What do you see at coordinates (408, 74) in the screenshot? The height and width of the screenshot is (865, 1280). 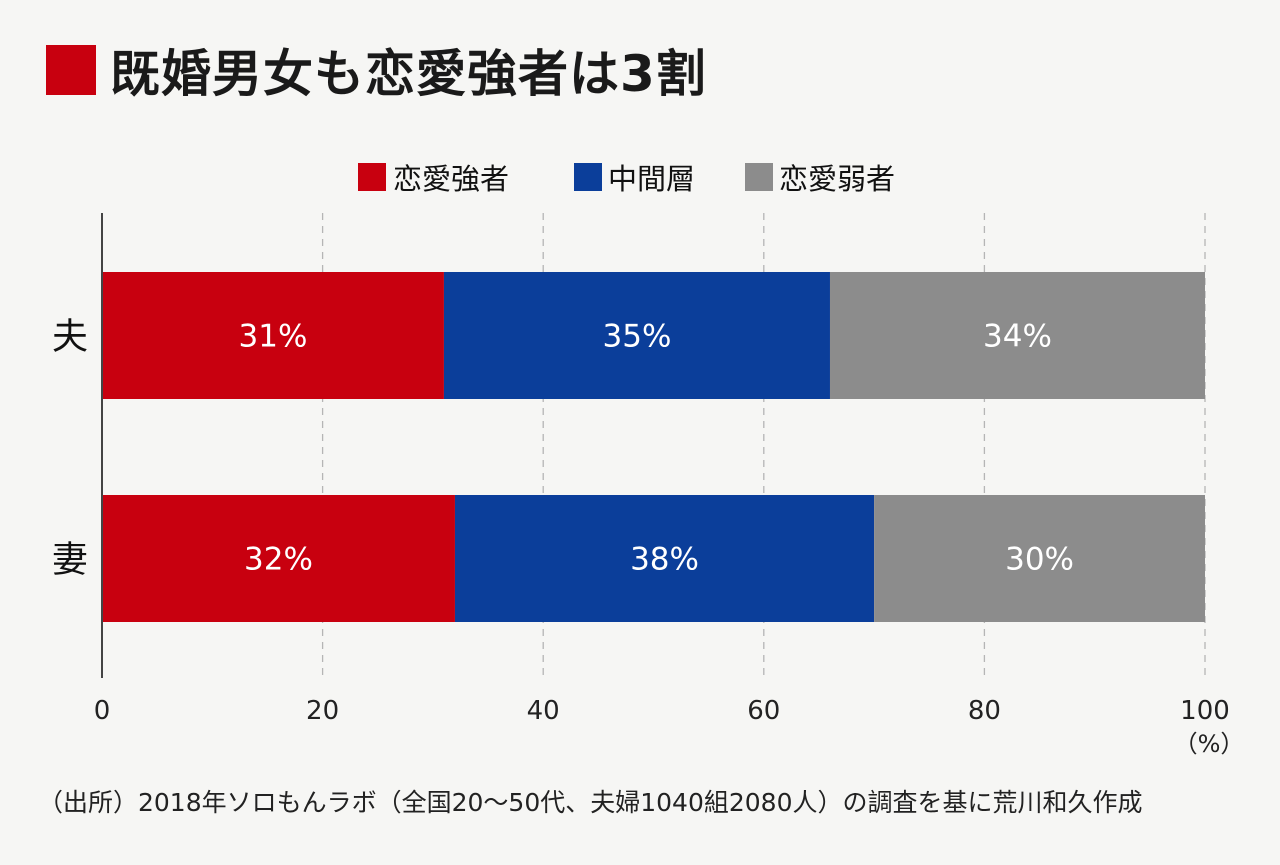 I see `chart-title: 既婚男女も恋愛強者は3割` at bounding box center [408, 74].